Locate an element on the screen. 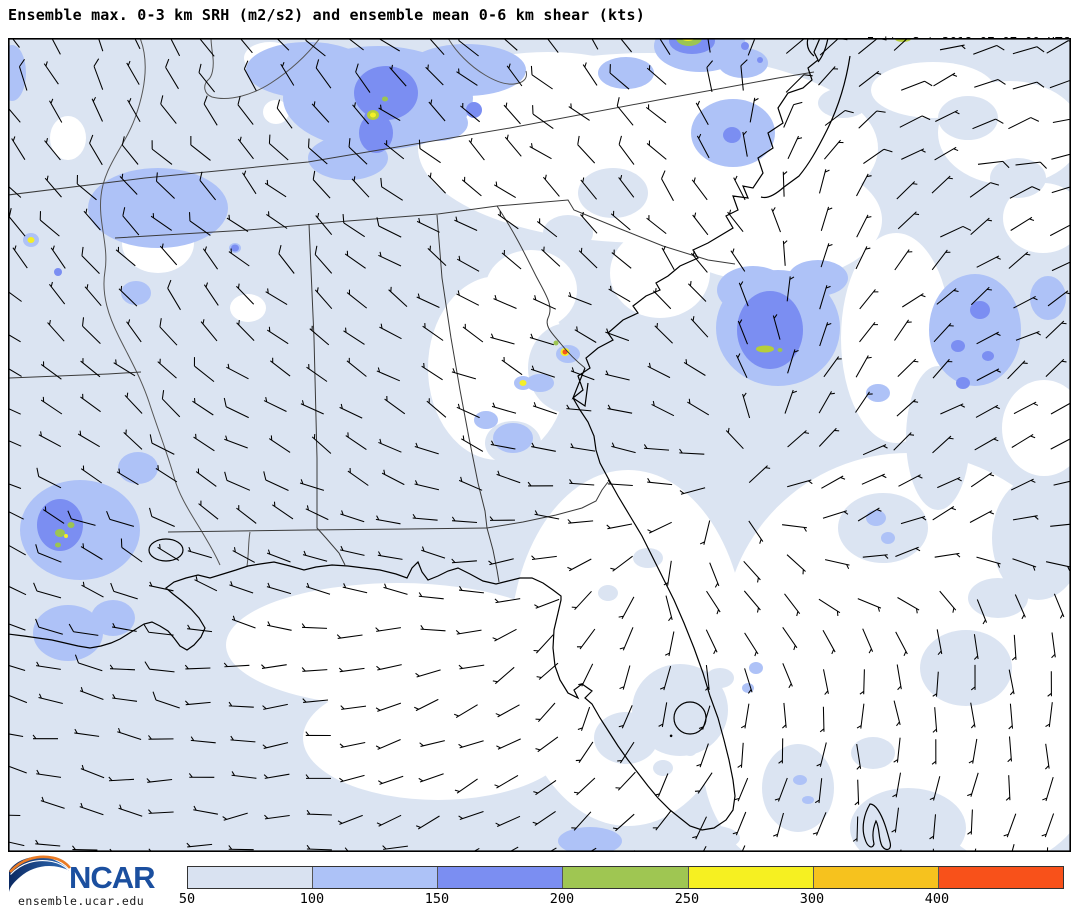 This screenshot has height=915, width=1080. colorbar-tick-label: 200 is located at coordinates (562, 899).